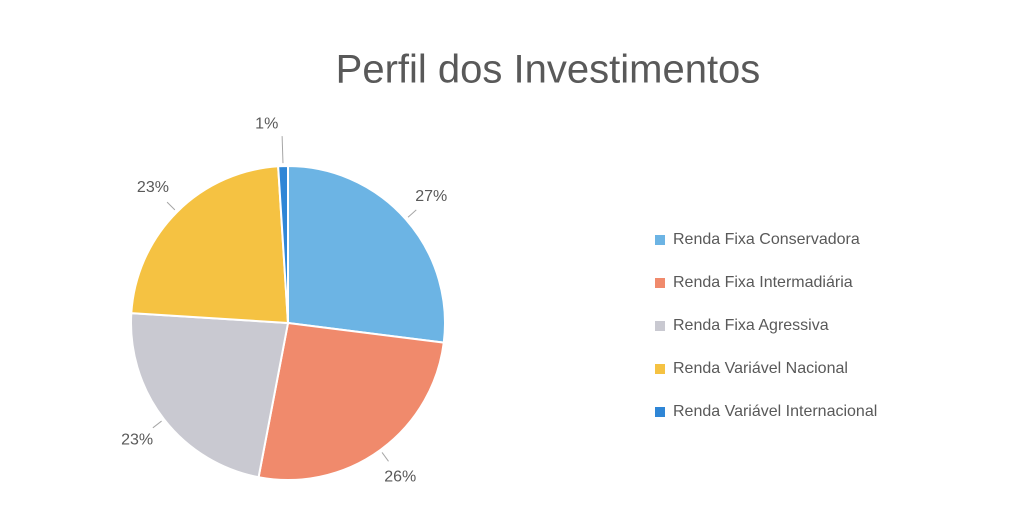 The image size is (1012, 520). What do you see at coordinates (760, 368) in the screenshot?
I see `legend-label: Renda Variável Nacional` at bounding box center [760, 368].